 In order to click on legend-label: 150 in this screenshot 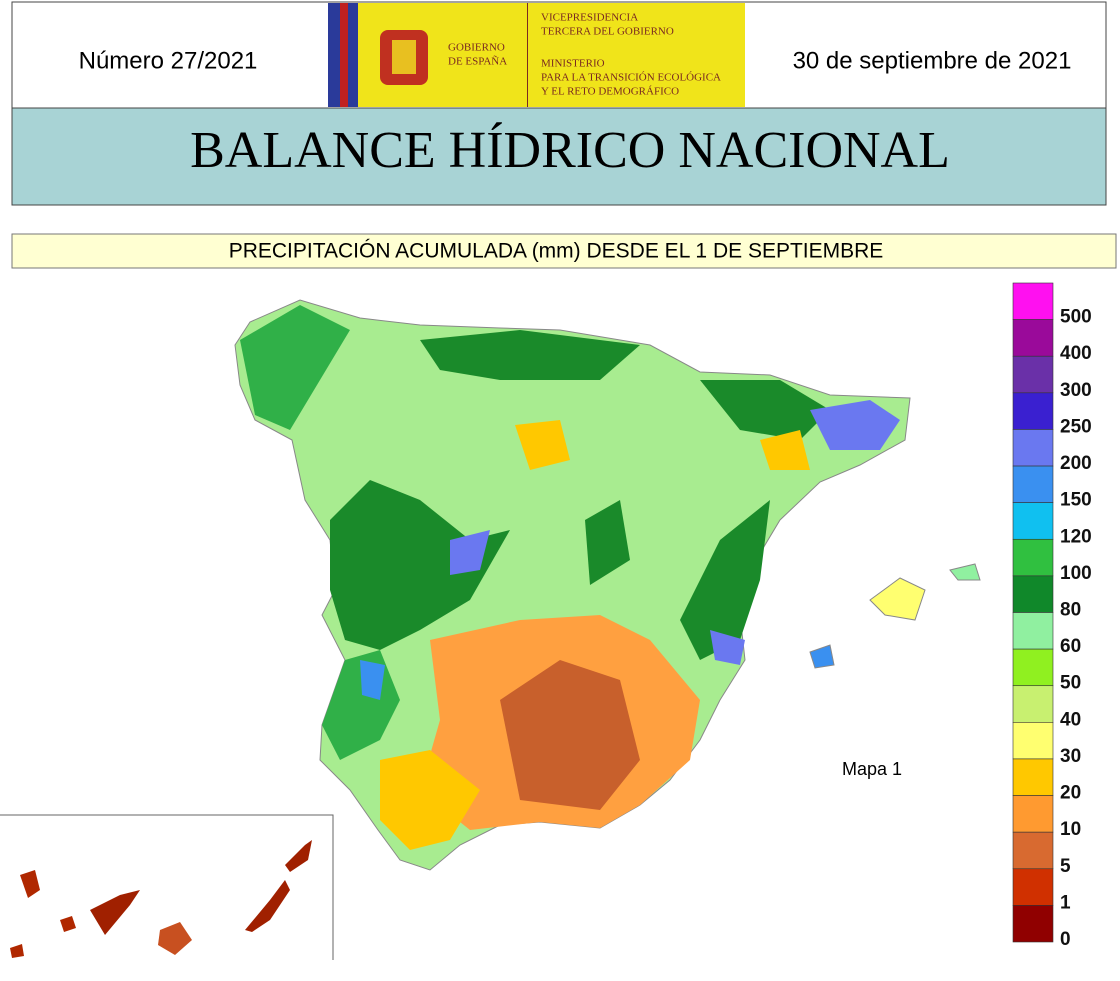, I will do `click(1076, 500)`.